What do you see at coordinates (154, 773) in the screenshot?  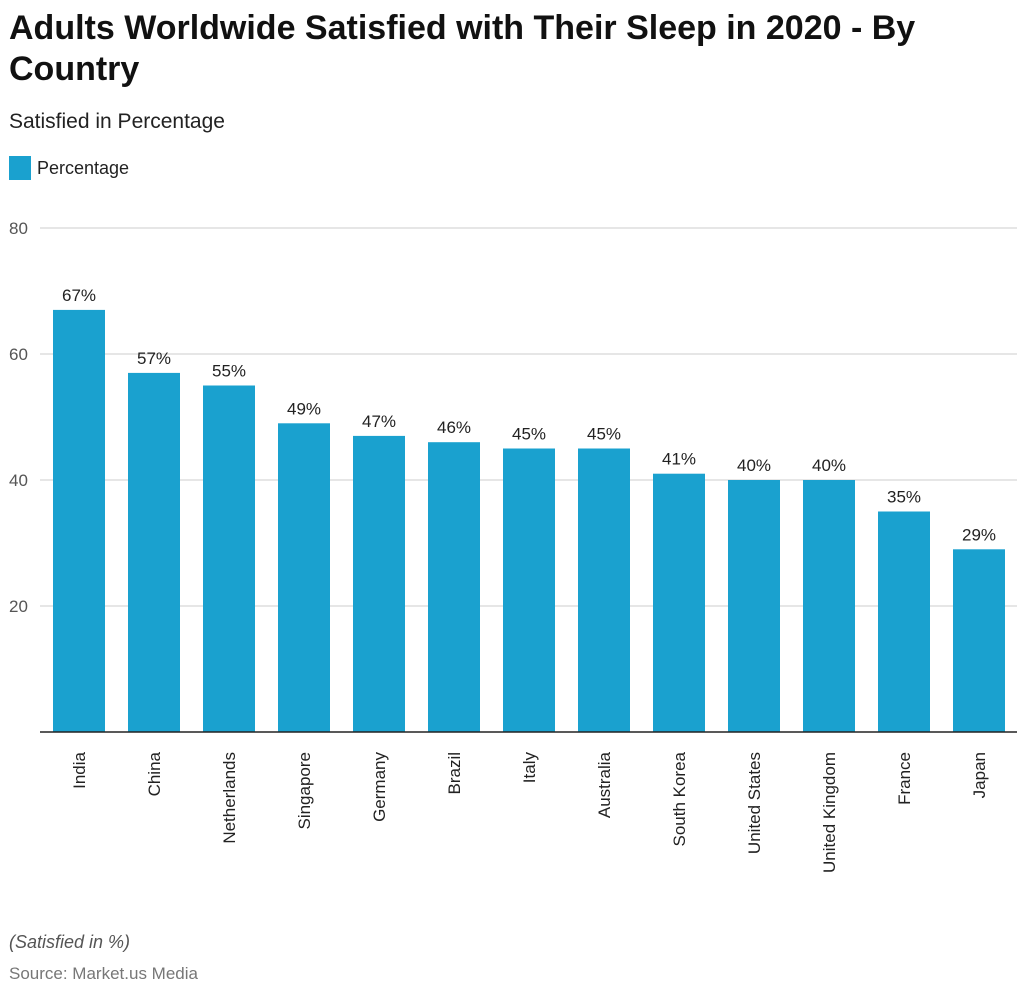 I see `x-tick-label: China` at bounding box center [154, 773].